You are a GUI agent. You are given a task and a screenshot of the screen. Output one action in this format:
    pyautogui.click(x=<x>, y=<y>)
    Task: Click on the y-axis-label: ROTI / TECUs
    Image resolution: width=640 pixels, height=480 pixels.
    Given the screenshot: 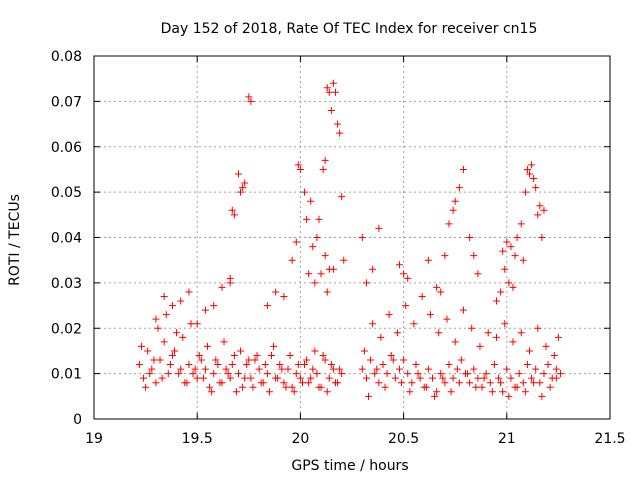 What is the action you would take?
    pyautogui.click(x=15, y=240)
    